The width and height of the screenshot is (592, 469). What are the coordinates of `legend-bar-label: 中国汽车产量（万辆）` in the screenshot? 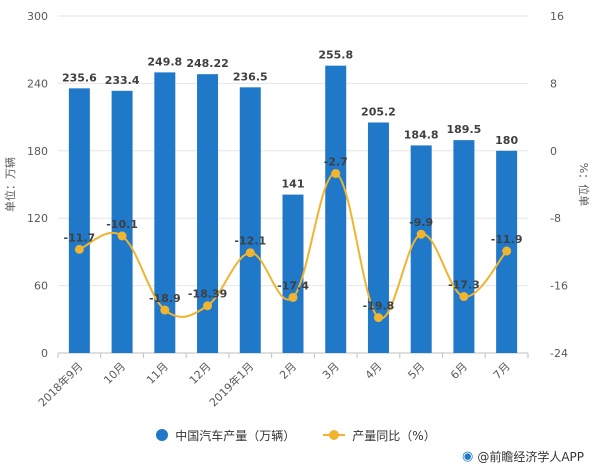 It's located at (235, 435).